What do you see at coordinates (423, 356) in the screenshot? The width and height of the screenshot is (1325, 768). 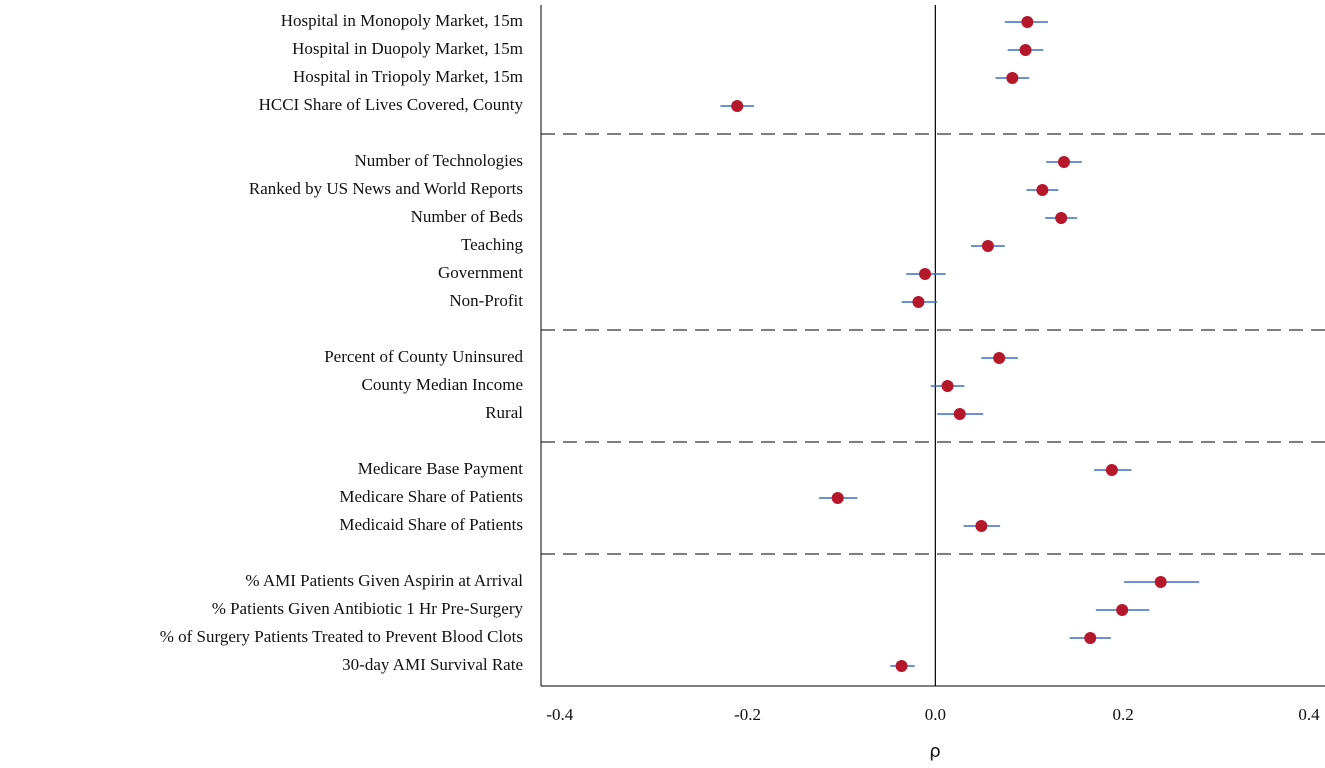 I see `y-tick-label: Percent of County Uninsured` at bounding box center [423, 356].